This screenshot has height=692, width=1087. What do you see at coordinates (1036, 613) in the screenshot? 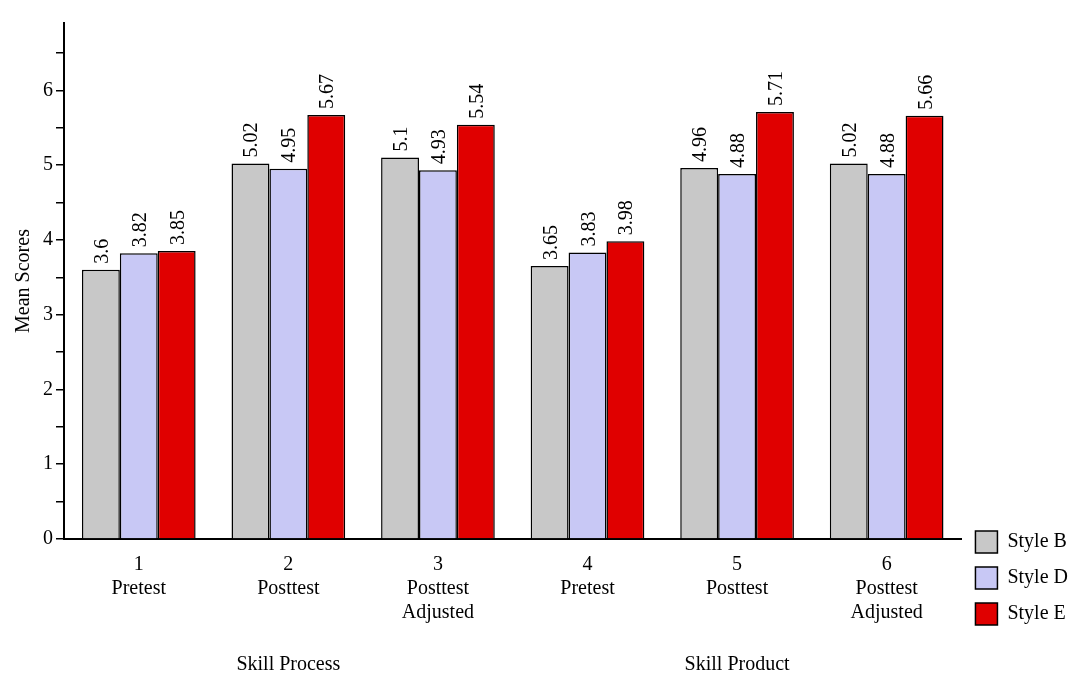
I see `legend-label: Style E` at bounding box center [1036, 613].